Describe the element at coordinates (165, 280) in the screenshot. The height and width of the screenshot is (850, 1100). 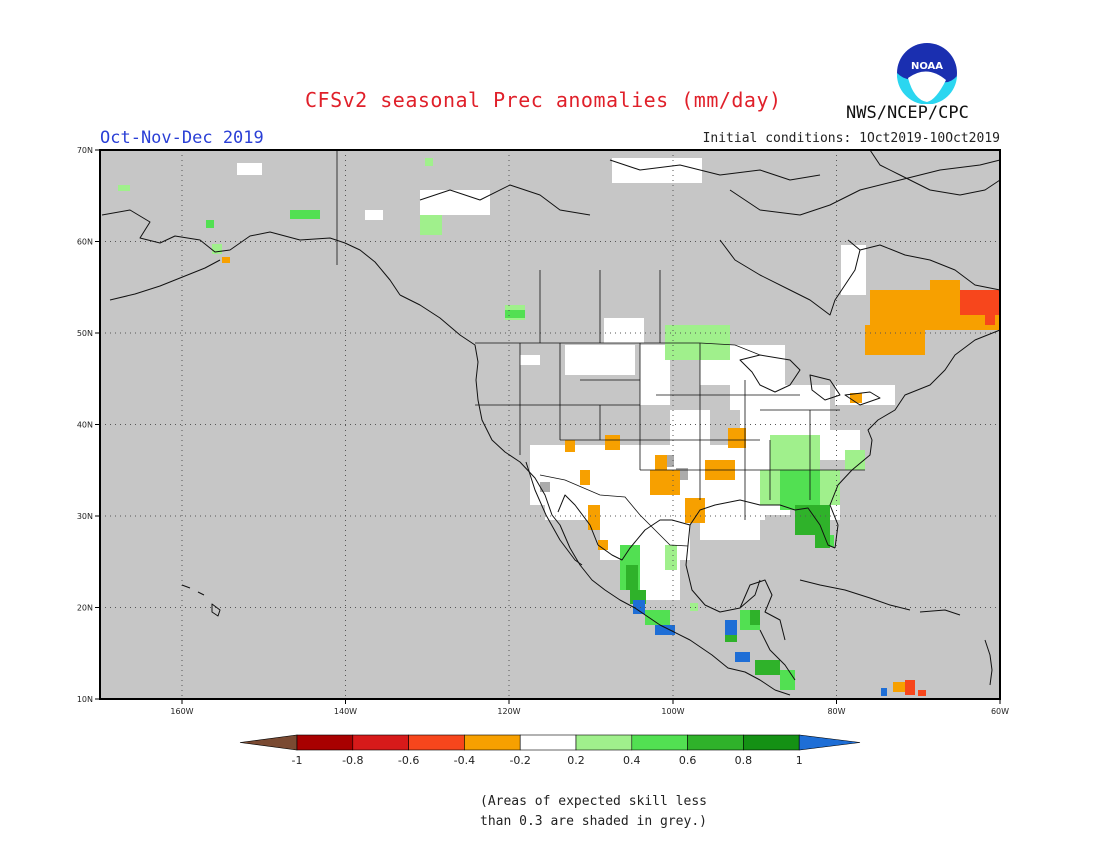
I see `aleutians` at that location.